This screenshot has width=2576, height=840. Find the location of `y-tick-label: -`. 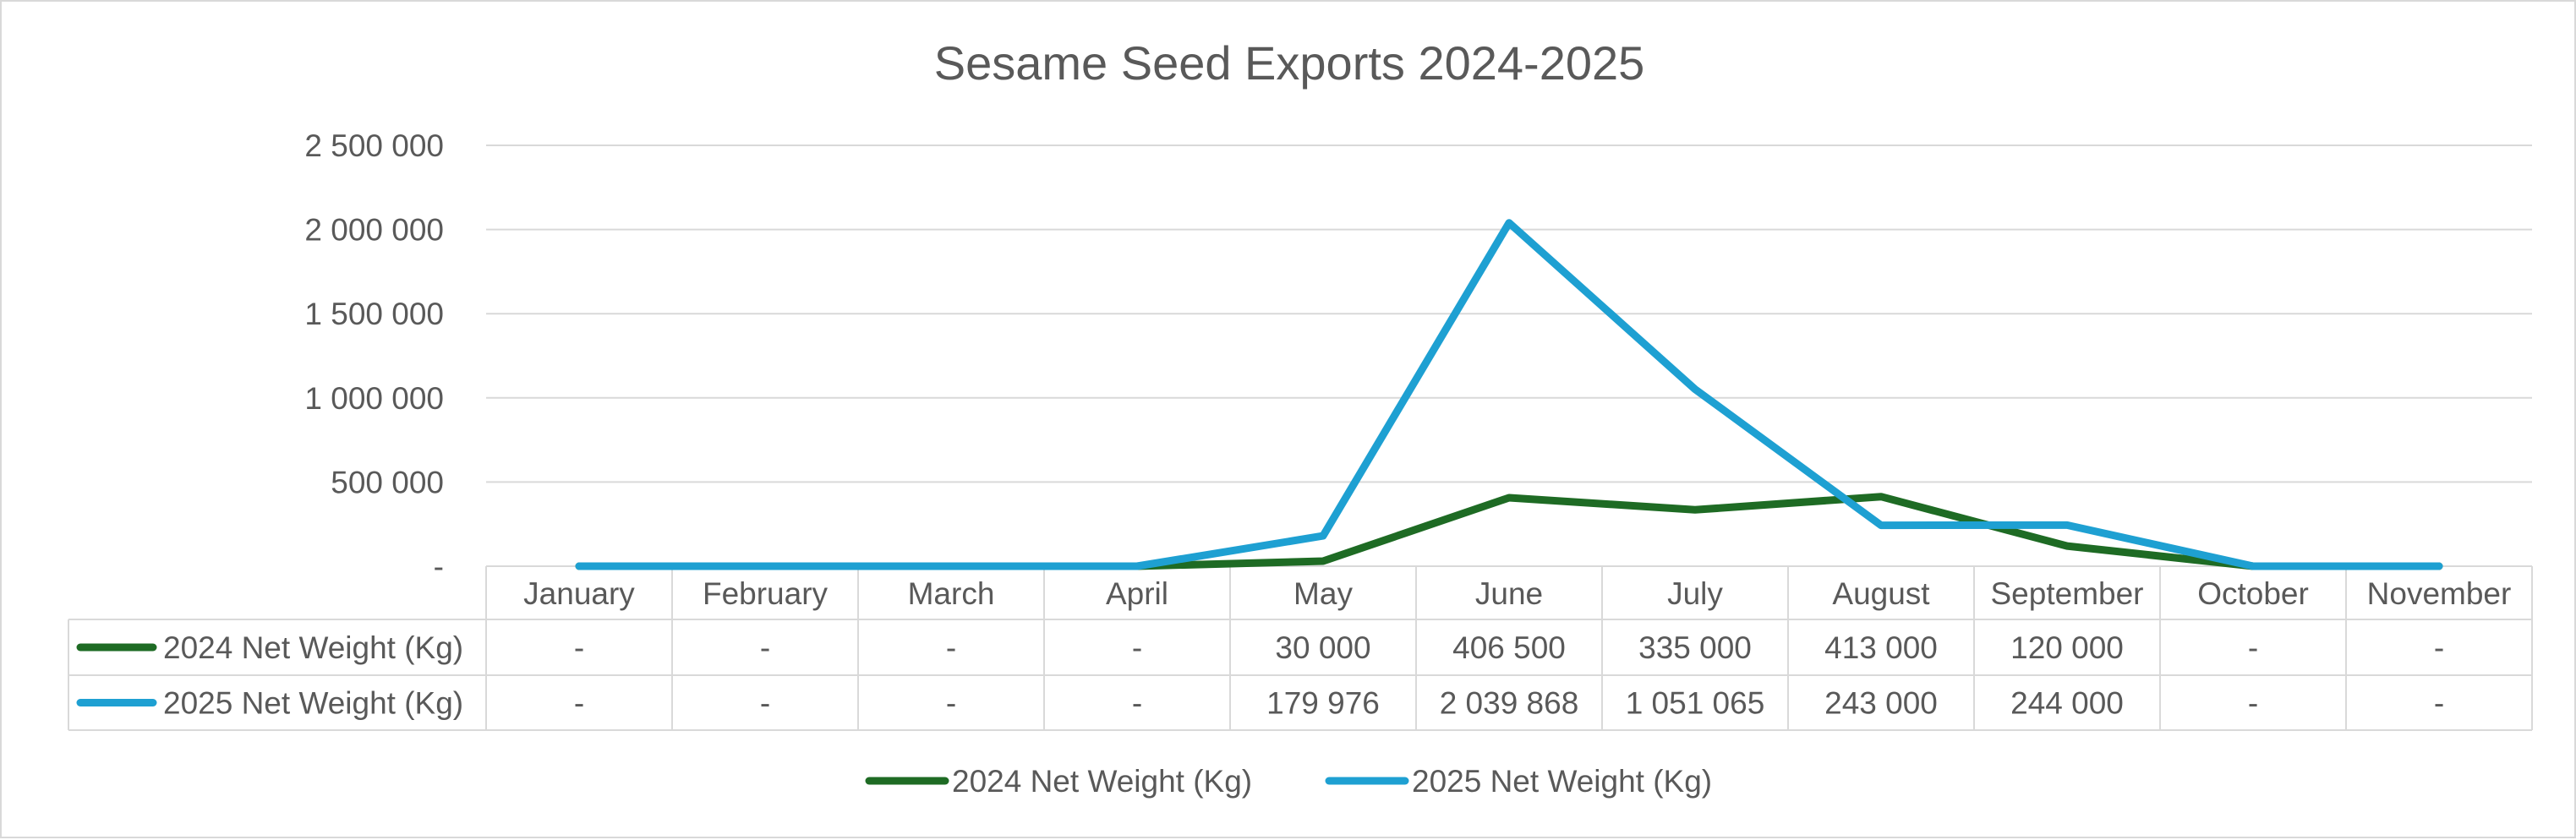

y-tick-label: - is located at coordinates (439, 566).